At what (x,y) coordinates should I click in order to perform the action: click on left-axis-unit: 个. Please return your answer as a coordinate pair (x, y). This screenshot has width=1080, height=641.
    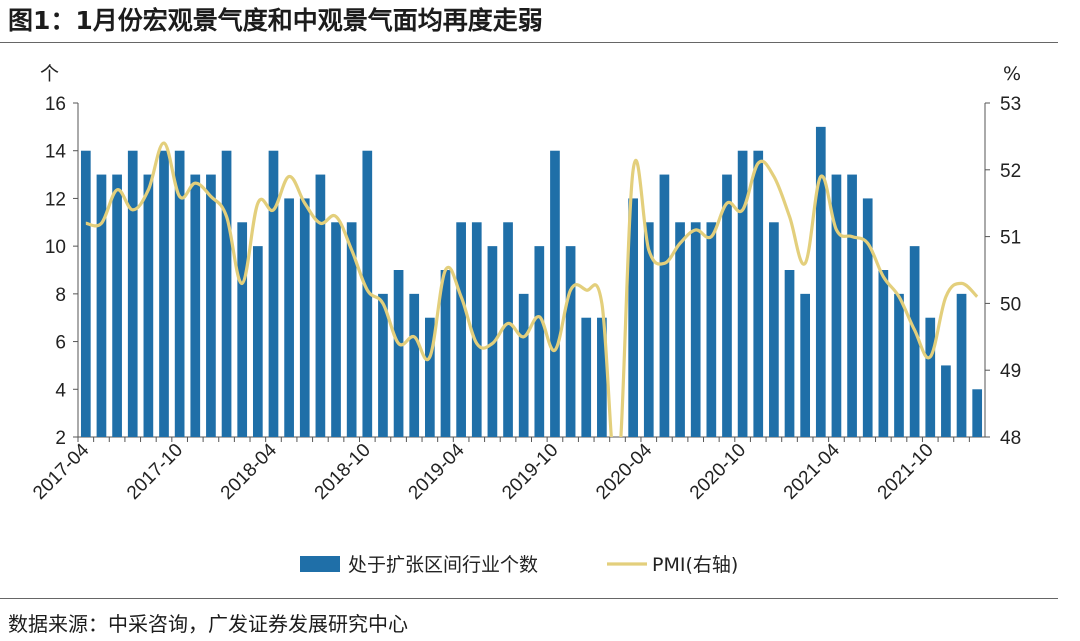
    Looking at the image, I should click on (49, 74).